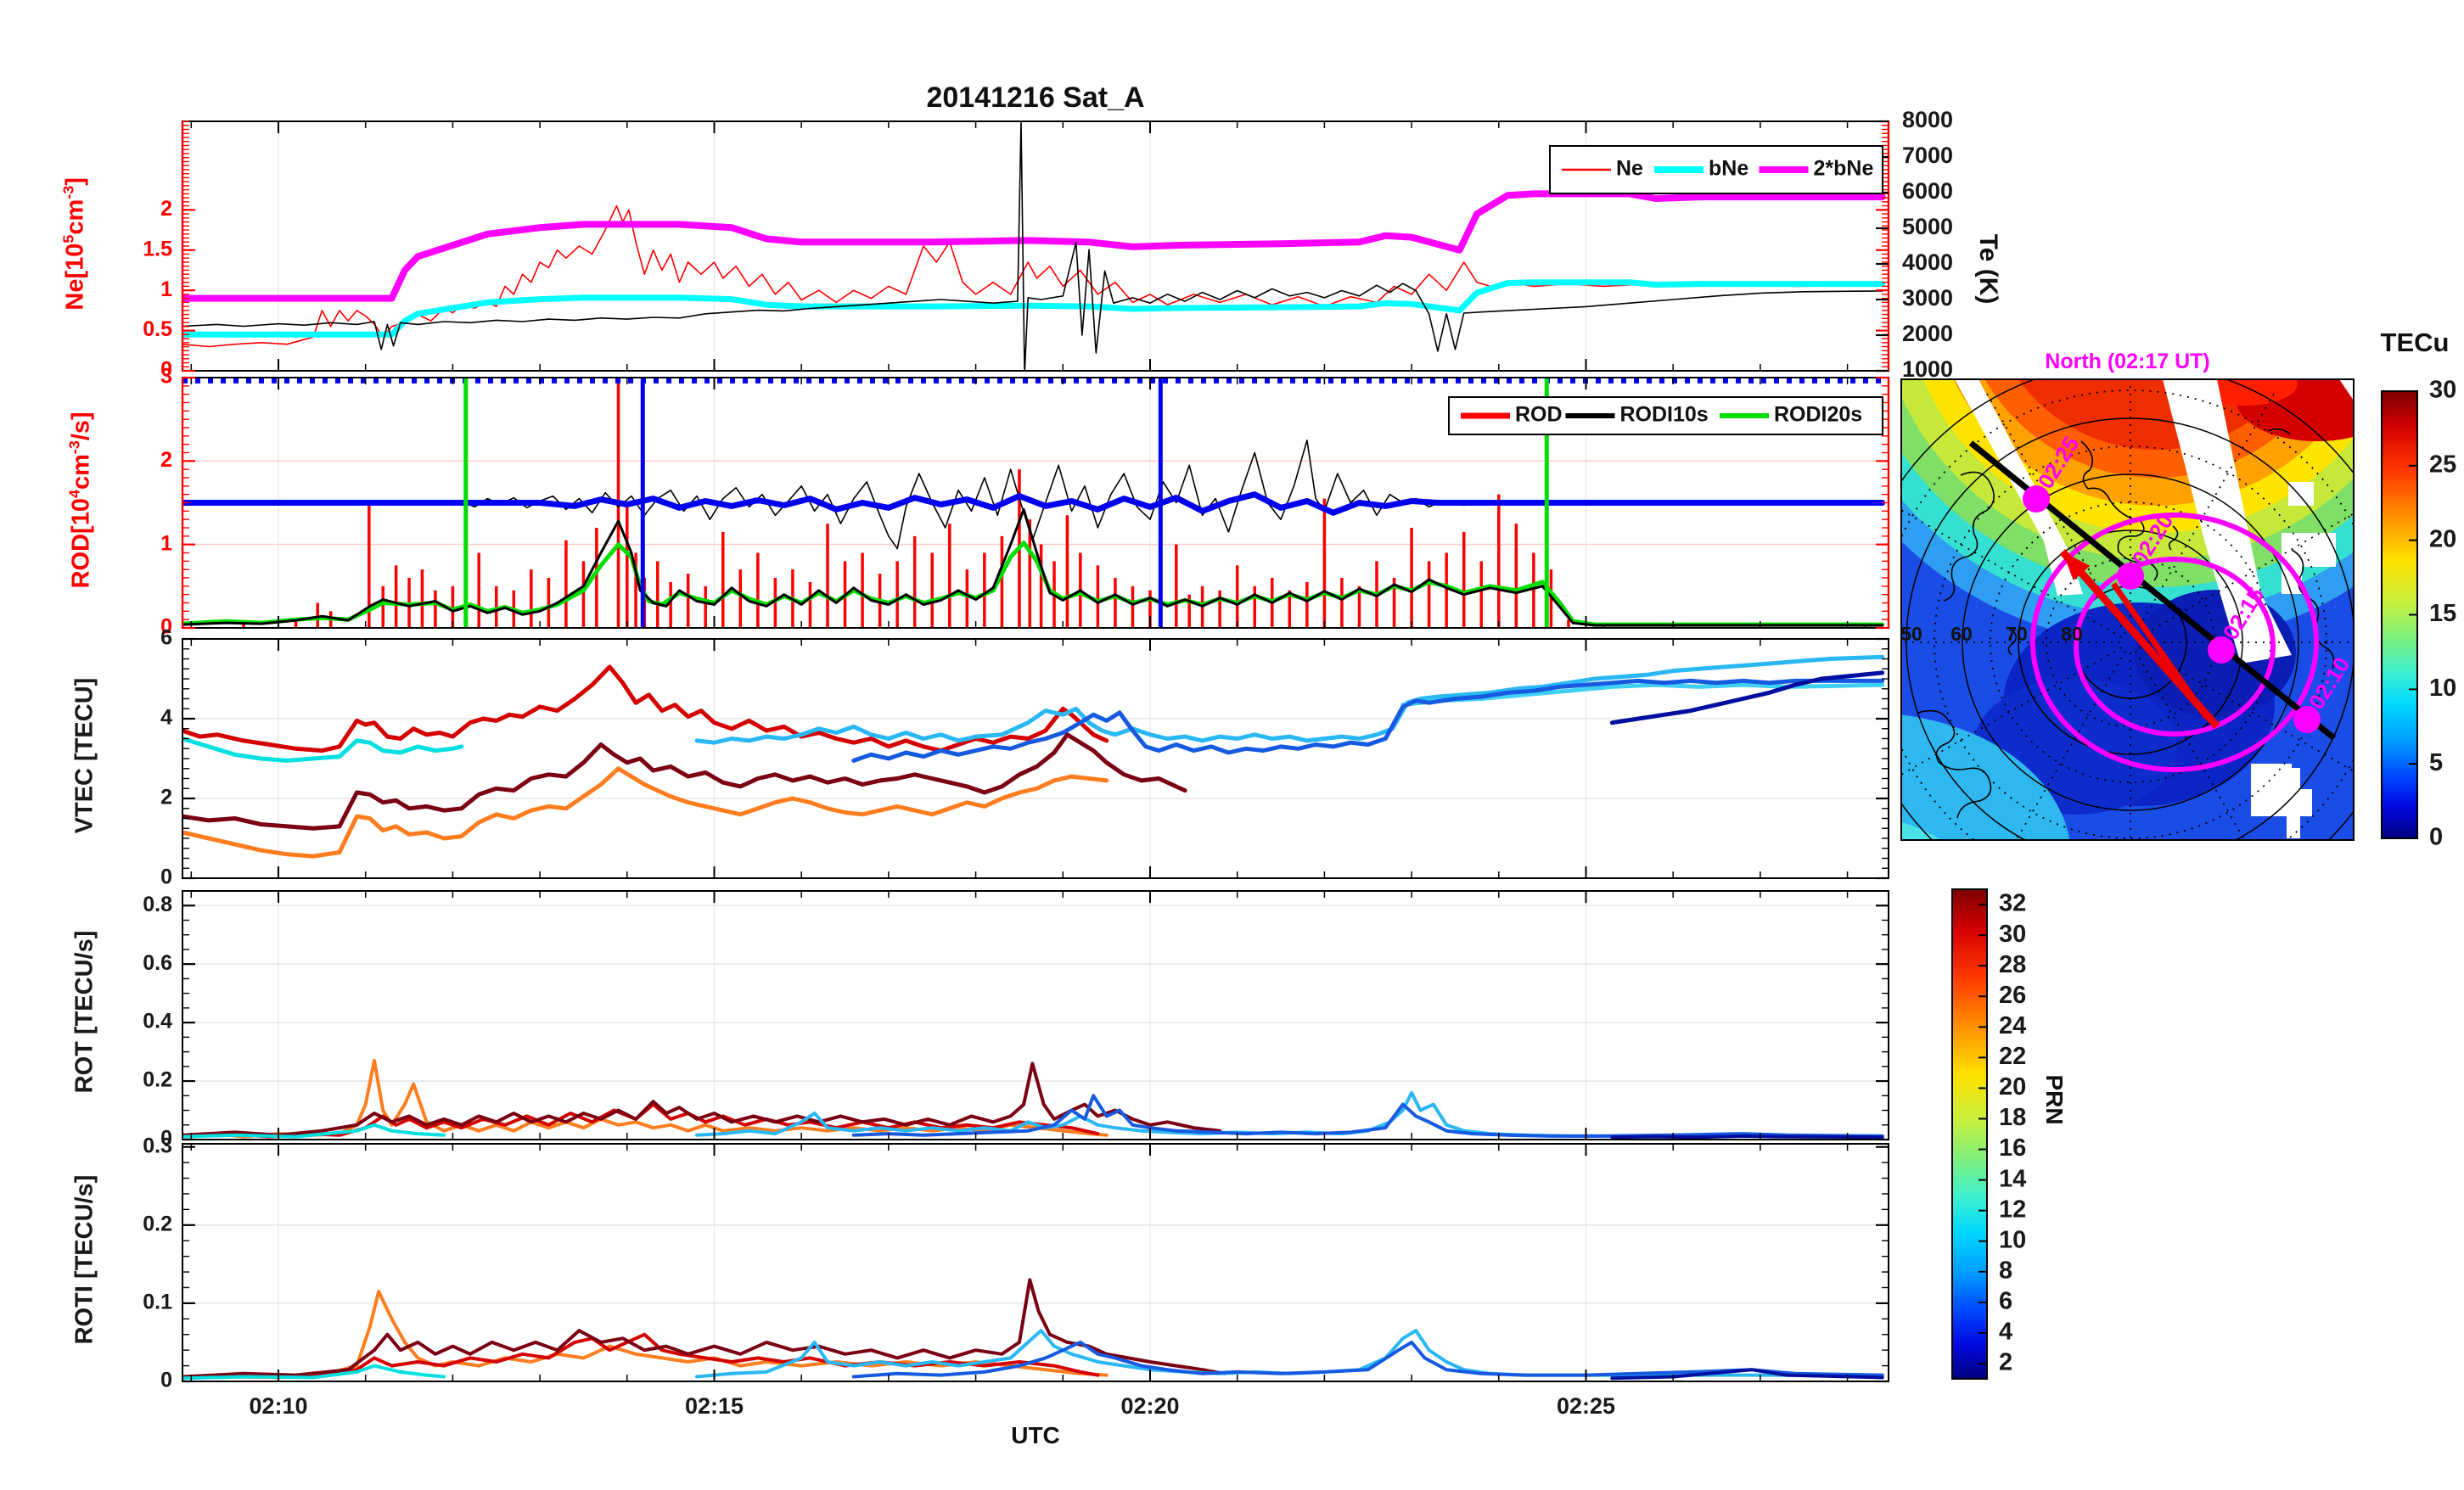 The width and height of the screenshot is (2464, 1490). I want to click on legend-label: RODI10s, so click(1665, 415).